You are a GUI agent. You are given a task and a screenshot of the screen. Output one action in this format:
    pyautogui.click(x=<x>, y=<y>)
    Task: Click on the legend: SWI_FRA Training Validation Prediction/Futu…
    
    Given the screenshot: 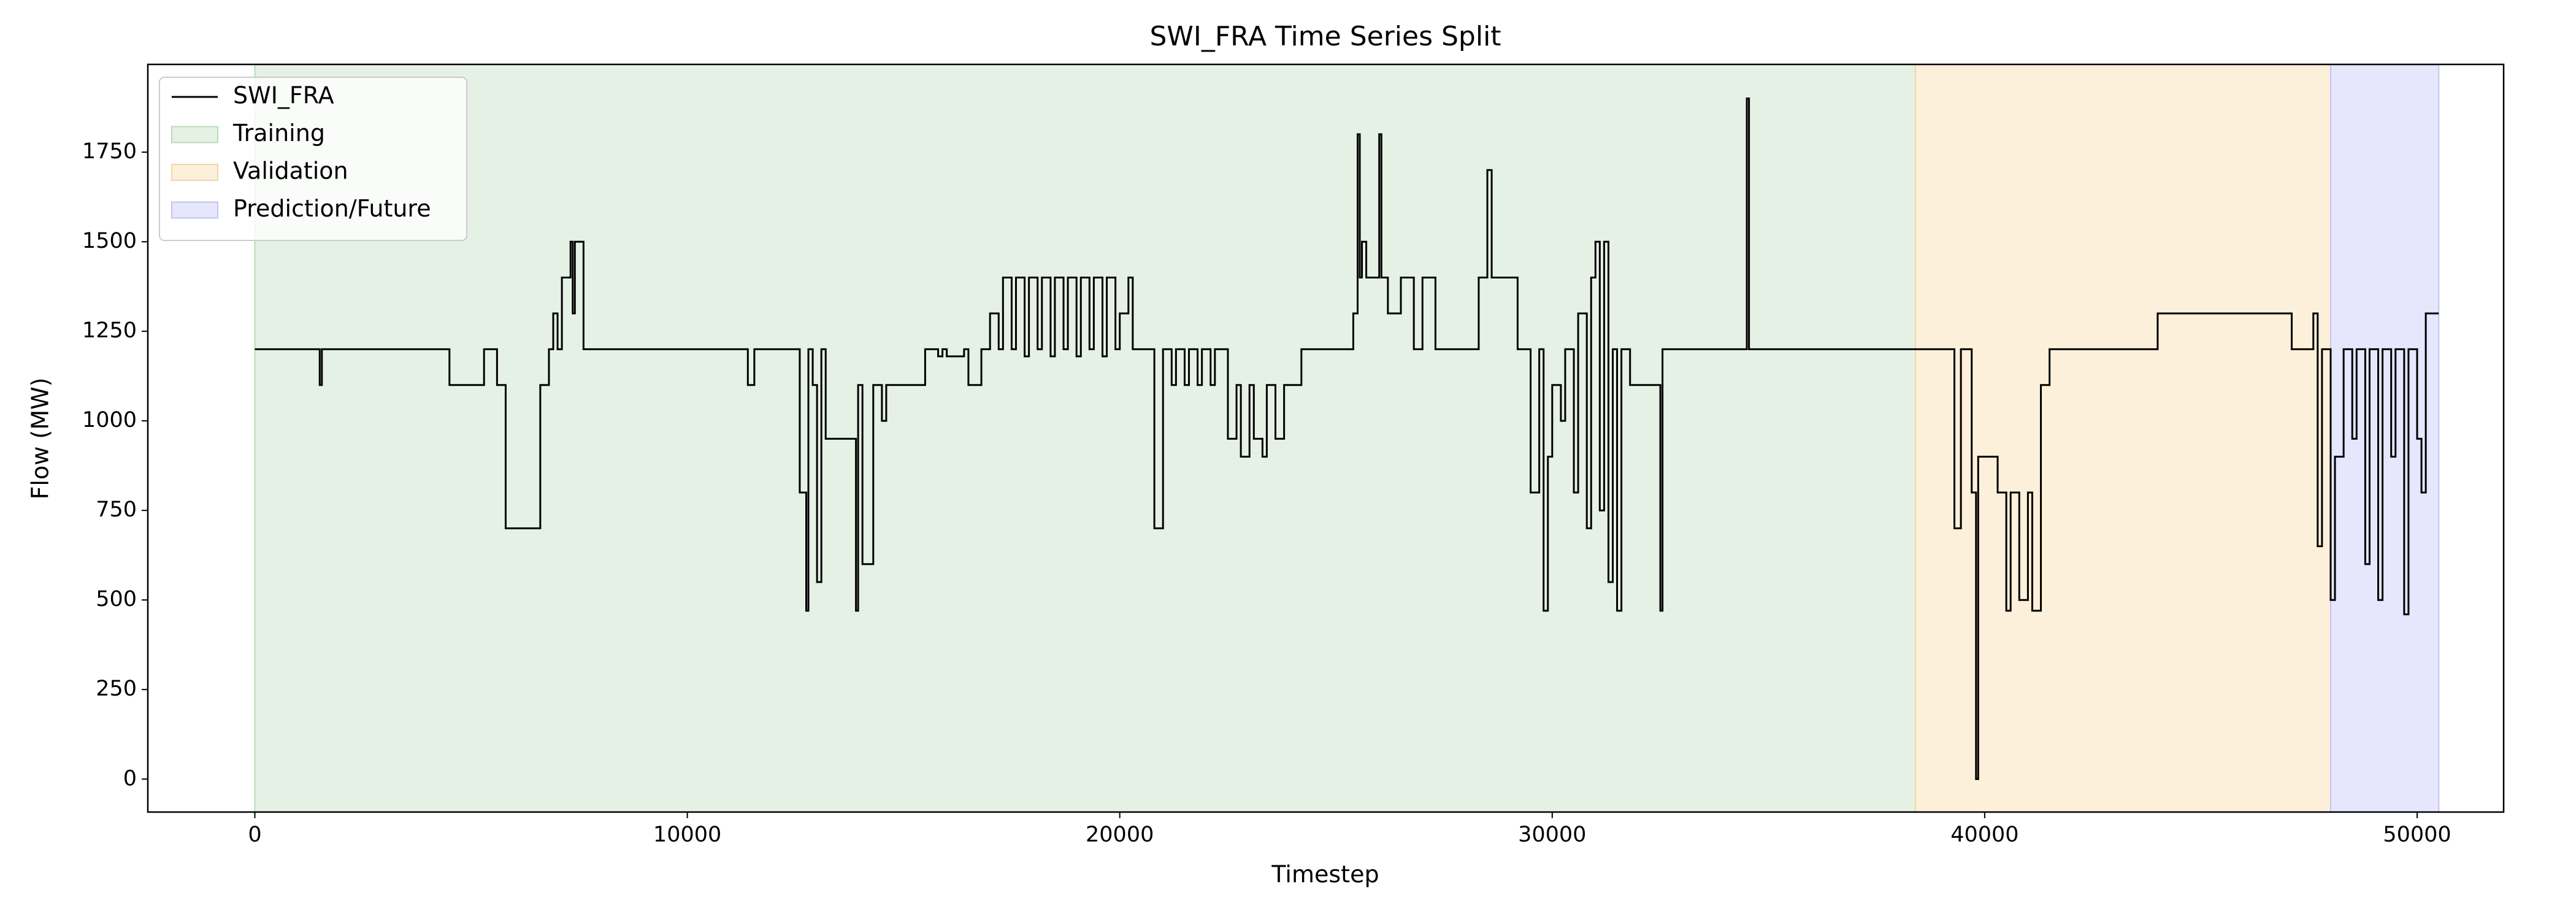 What is the action you would take?
    pyautogui.click(x=313, y=159)
    